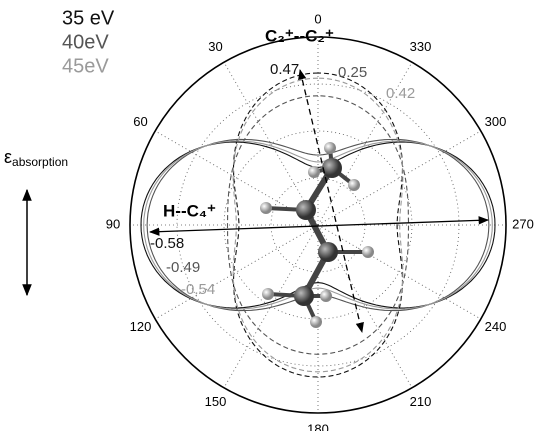 The height and width of the screenshot is (436, 534). What do you see at coordinates (140, 121) in the screenshot?
I see `angle-tick-label: 60` at bounding box center [140, 121].